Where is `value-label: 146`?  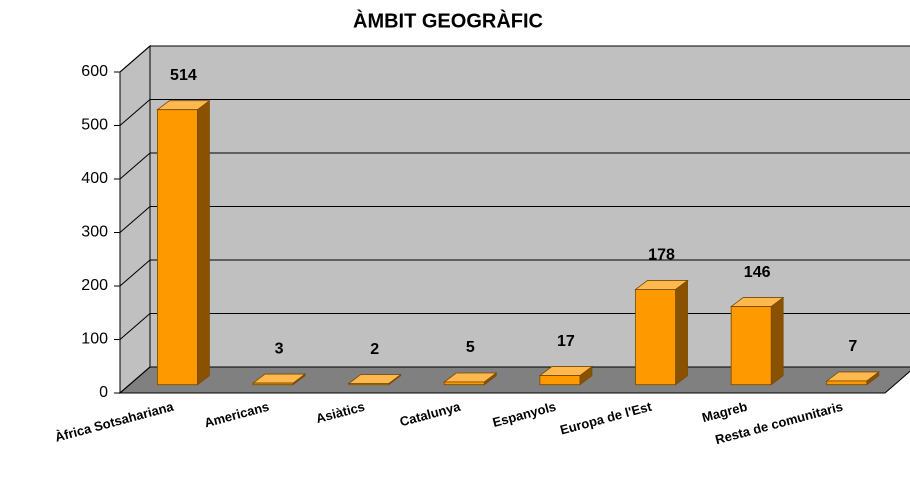 value-label: 146 is located at coordinates (757, 272).